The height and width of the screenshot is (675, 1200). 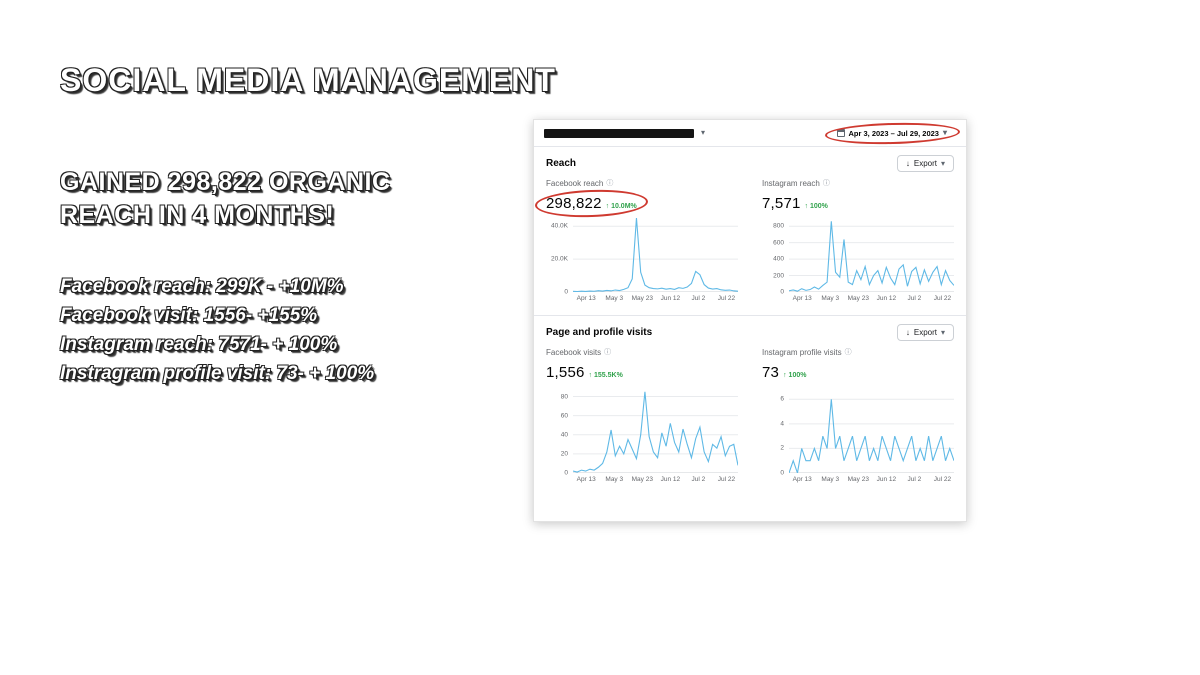 What do you see at coordinates (642, 183) in the screenshot?
I see `panel-title: Facebook reach ⓘ` at bounding box center [642, 183].